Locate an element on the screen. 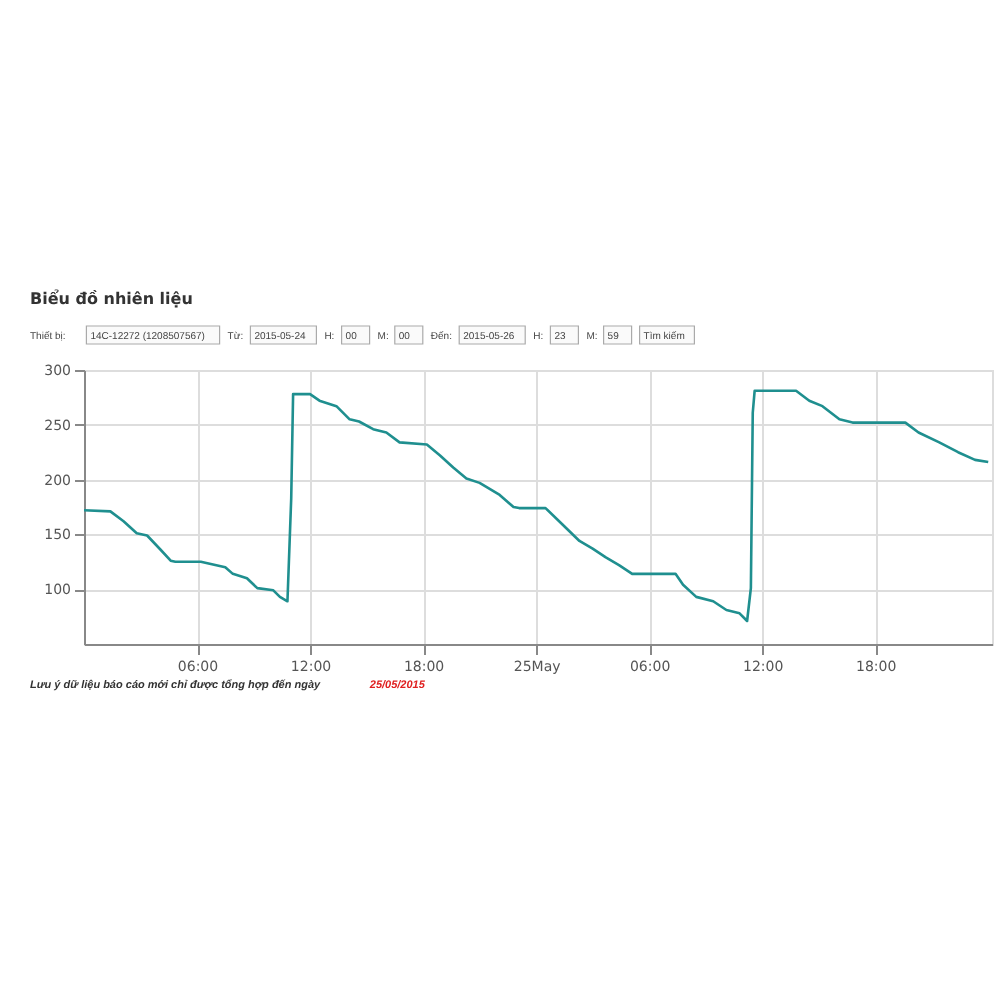  chart-title: Biểu đồ nhiên liệu is located at coordinates (112, 298).